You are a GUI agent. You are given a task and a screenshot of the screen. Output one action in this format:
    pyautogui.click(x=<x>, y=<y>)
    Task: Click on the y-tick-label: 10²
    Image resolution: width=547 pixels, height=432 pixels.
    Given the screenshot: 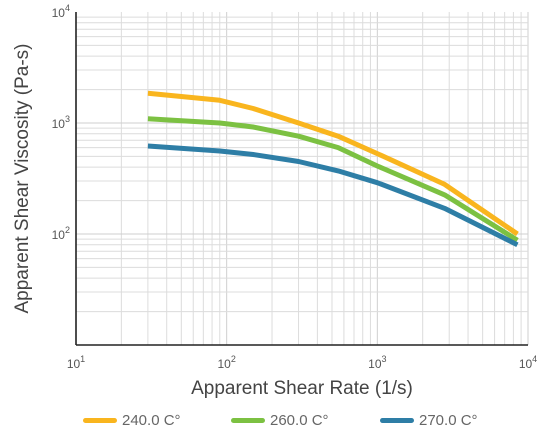 What is the action you would take?
    pyautogui.click(x=61, y=233)
    